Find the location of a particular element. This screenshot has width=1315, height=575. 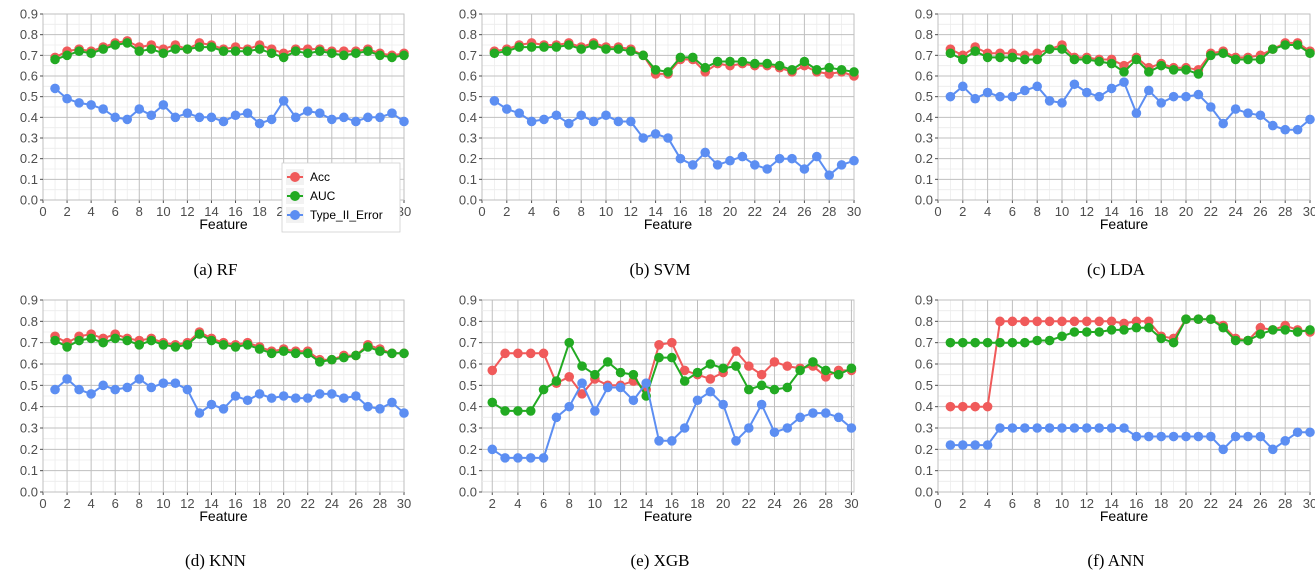

x-axis-title: Feature is located at coordinates (668, 516).